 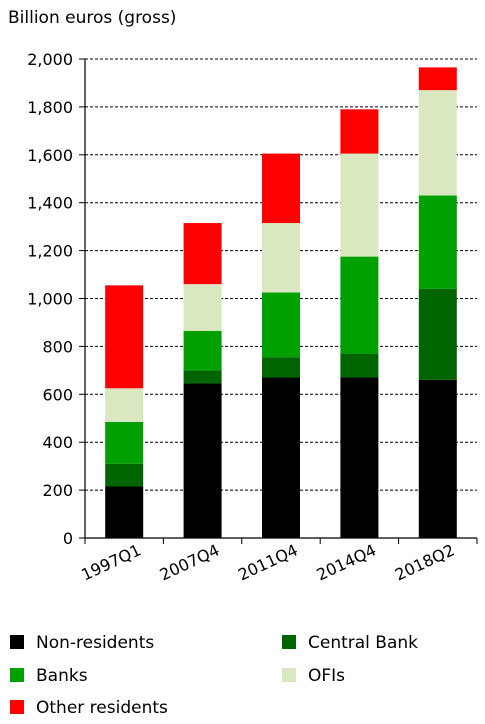 What do you see at coordinates (57, 394) in the screenshot?
I see `y-tick-label: 600` at bounding box center [57, 394].